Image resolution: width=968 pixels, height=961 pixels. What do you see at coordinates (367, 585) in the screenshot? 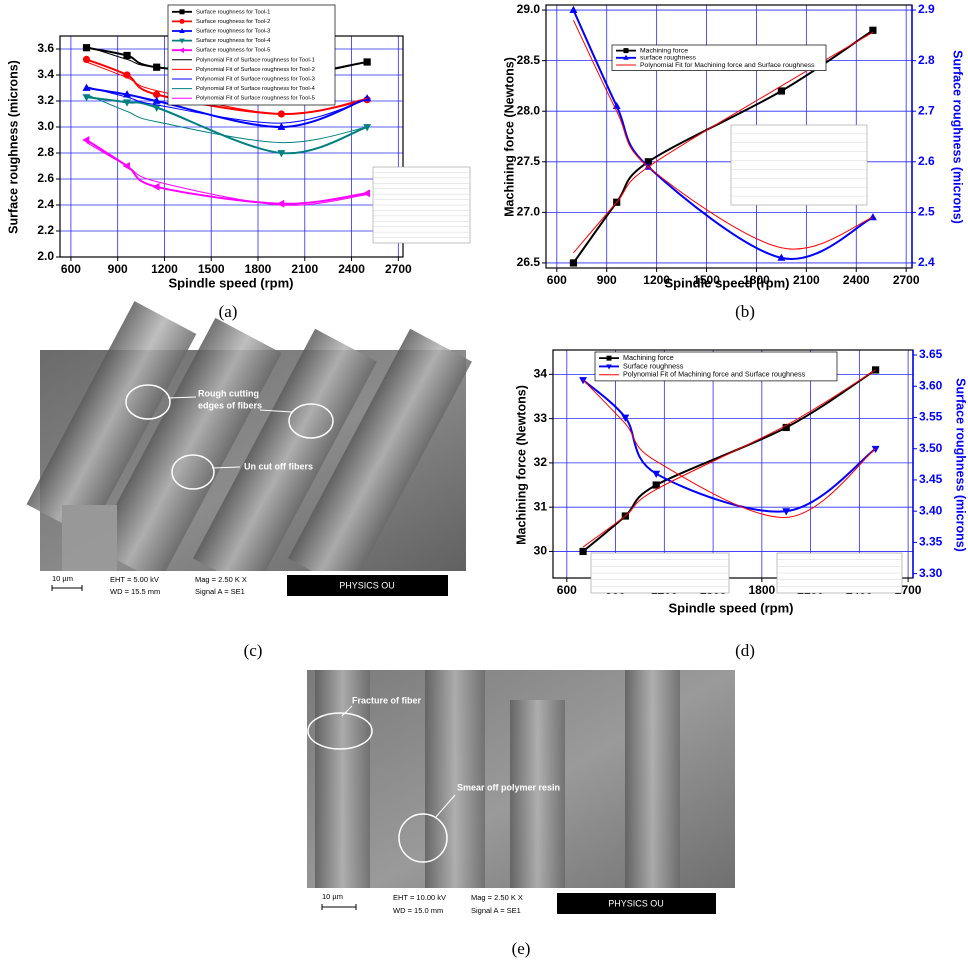
I see `banner` at bounding box center [367, 585].